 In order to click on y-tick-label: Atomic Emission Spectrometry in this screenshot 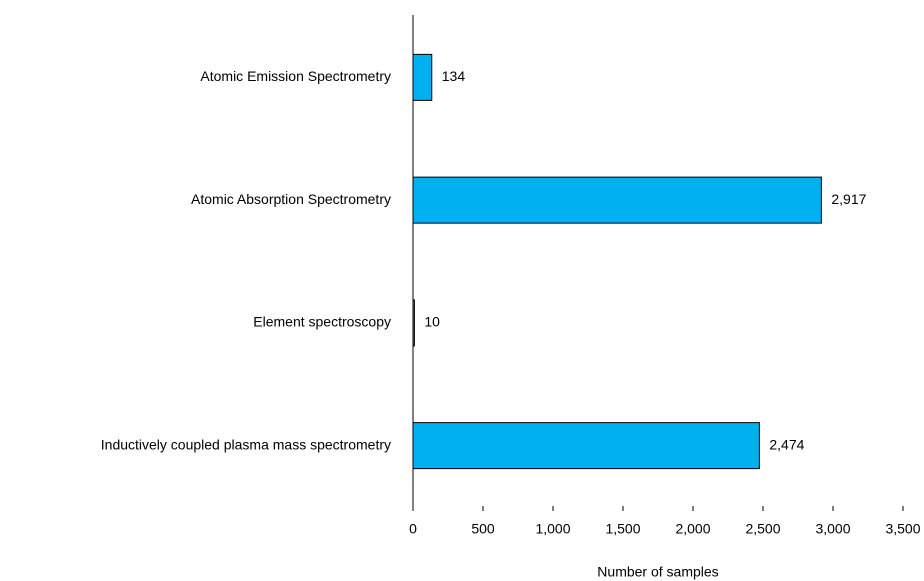, I will do `click(295, 76)`.